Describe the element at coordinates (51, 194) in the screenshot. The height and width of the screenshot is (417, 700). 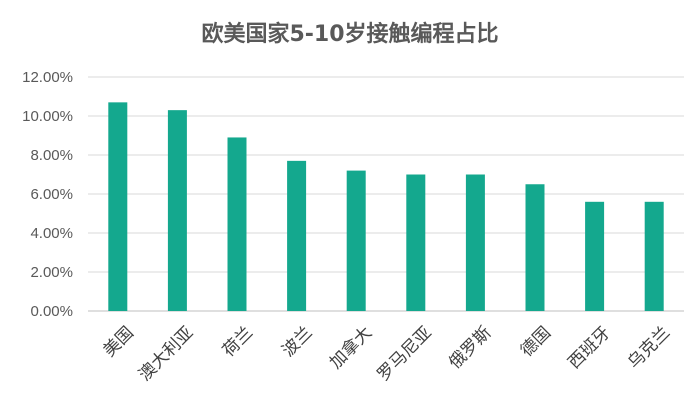
I see `y-tick-label: 6.00%` at that location.